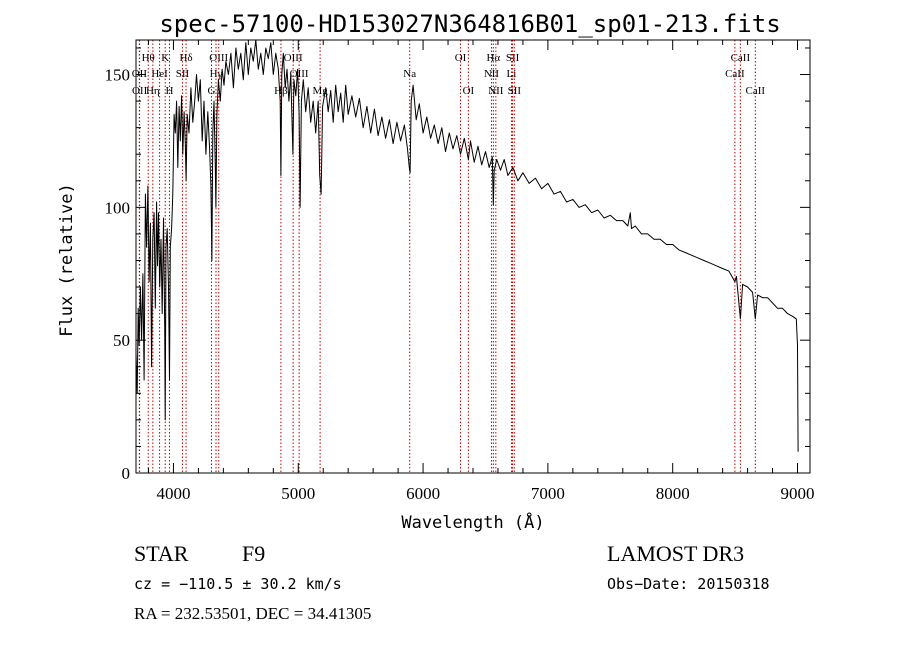 The width and height of the screenshot is (900, 654). I want to click on sky-coordinates: RA = 232.53501, DEC = 34.41305, so click(252, 613).